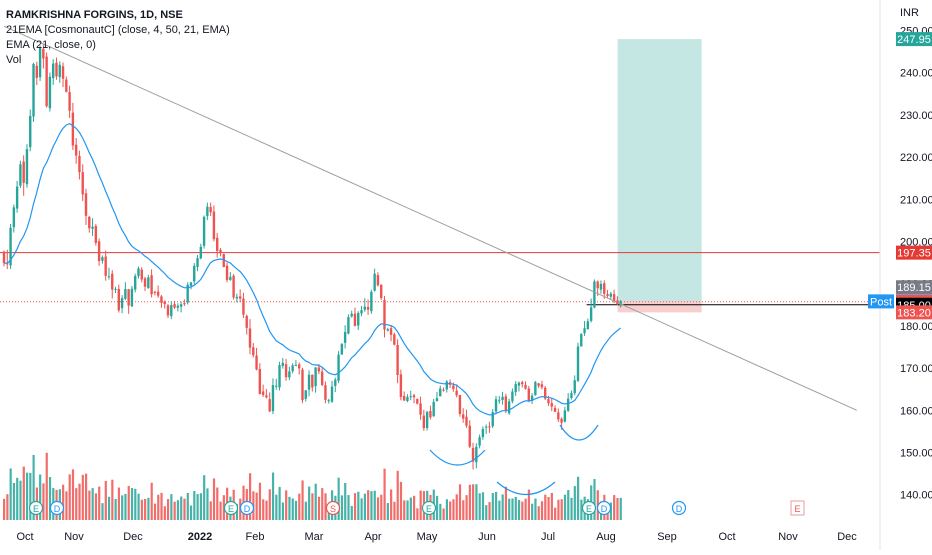  Describe the element at coordinates (579, 432) in the screenshot. I see `pattern-arc` at that location.